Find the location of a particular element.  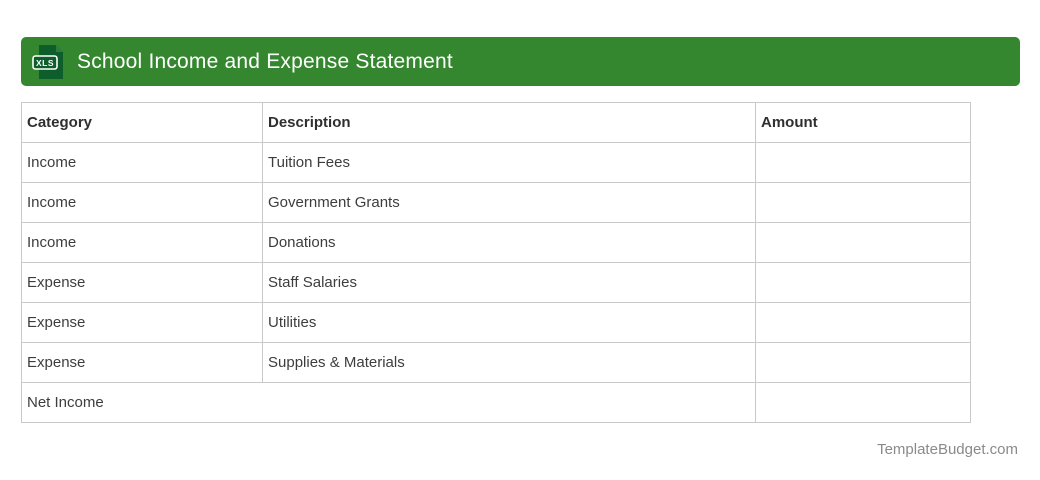

net-income-amount-cell is located at coordinates (863, 402).